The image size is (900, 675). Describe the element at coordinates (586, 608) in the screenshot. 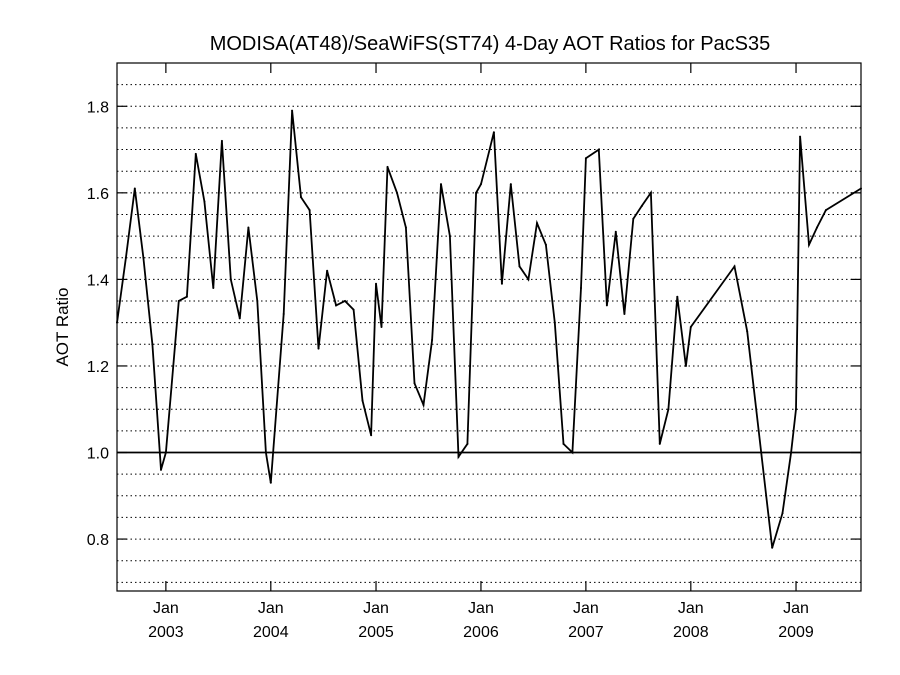

I see `x-tick-month-4: Jan` at that location.